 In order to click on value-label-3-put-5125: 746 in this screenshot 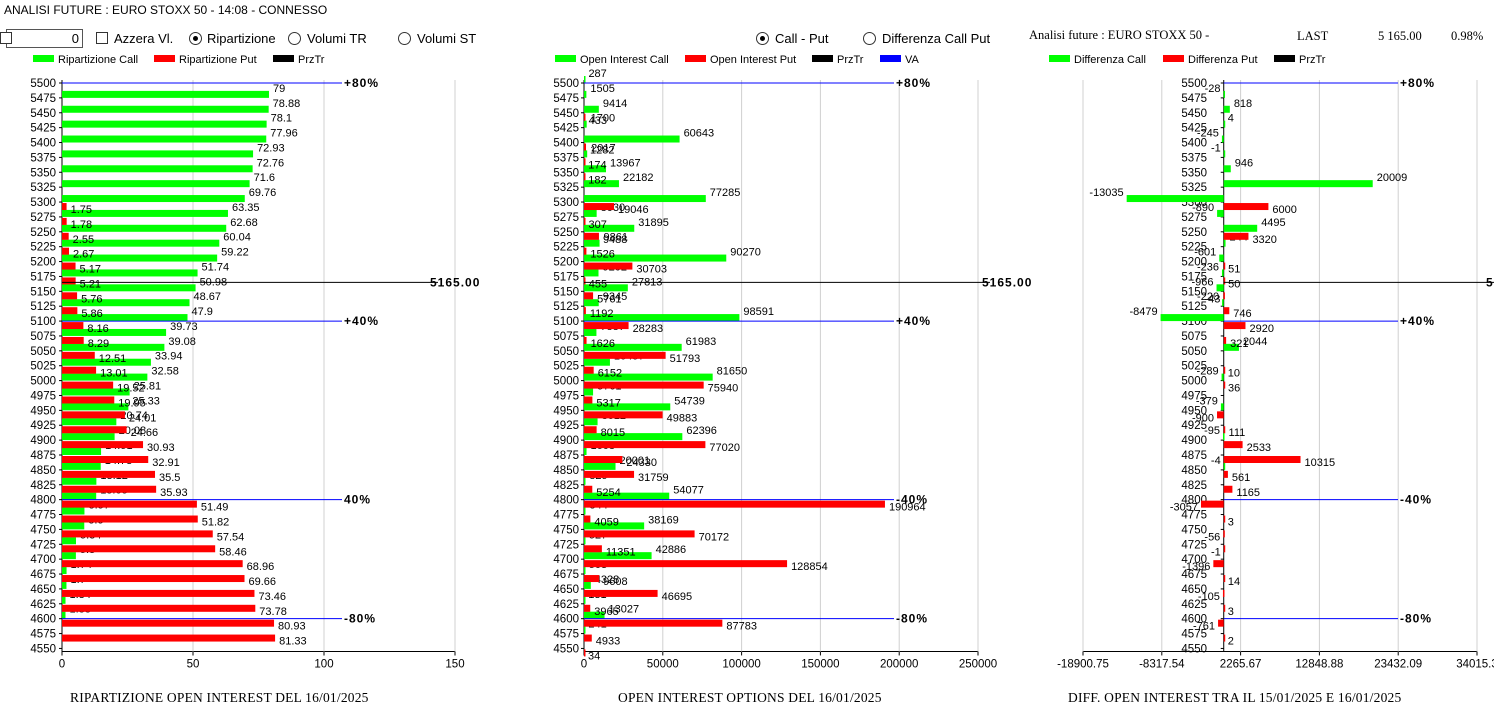, I will do `click(1242, 314)`.